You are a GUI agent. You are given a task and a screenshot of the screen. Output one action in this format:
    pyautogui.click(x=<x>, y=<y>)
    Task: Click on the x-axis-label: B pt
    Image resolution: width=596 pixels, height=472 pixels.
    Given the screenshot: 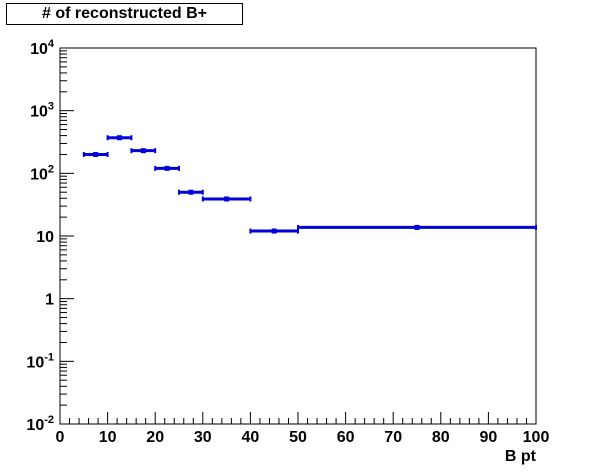 What is the action you would take?
    pyautogui.click(x=521, y=456)
    